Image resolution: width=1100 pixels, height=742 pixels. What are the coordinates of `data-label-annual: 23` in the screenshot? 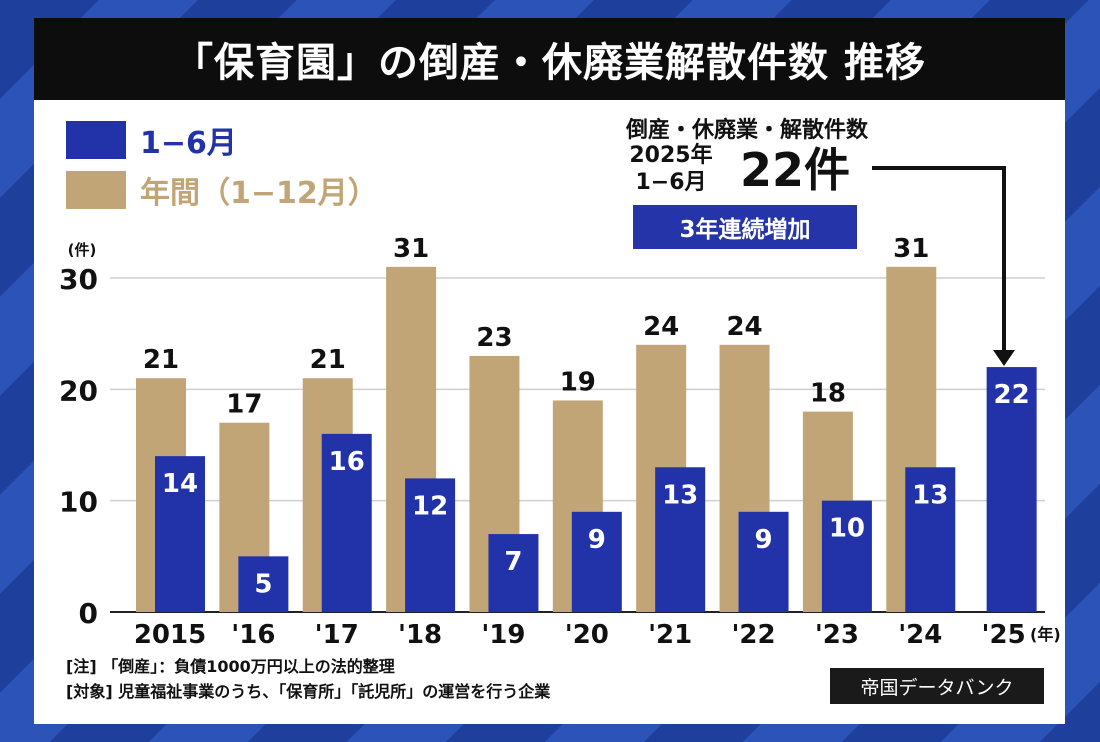 It's located at (494, 338).